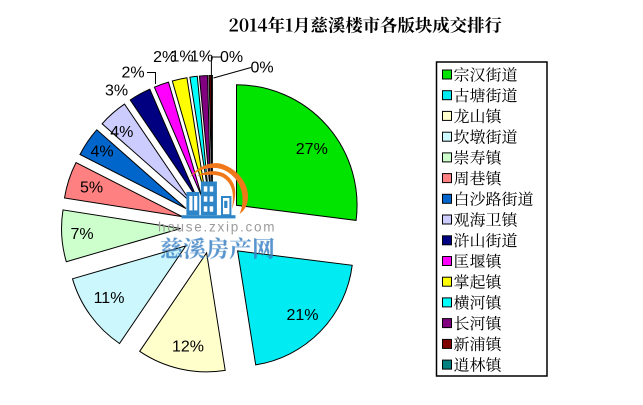 The image size is (643, 405). What do you see at coordinates (91, 188) in the screenshot?
I see `svg-text: 5%` at bounding box center [91, 188].